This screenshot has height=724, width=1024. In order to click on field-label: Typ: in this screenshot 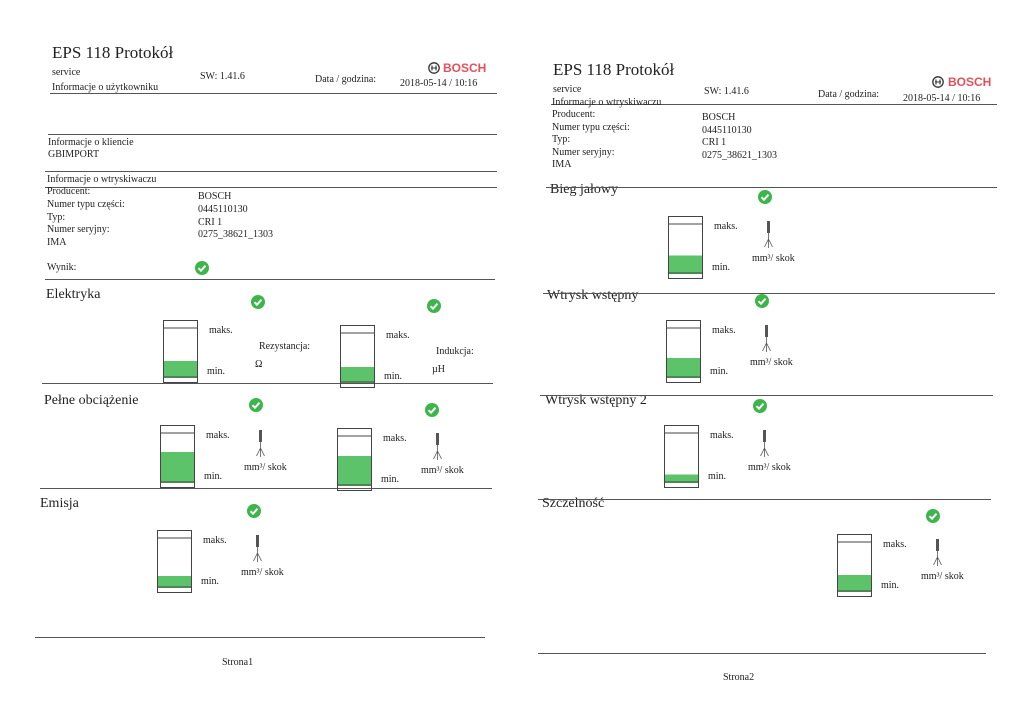, I will do `click(56, 217)`.